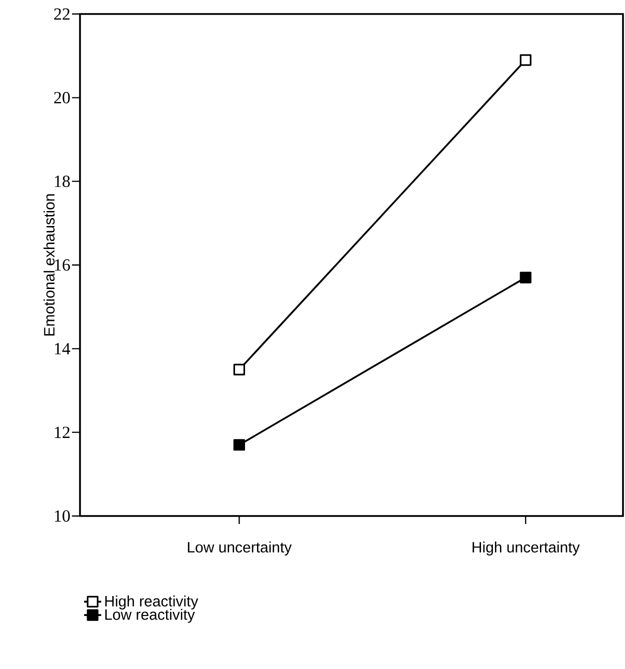 The image size is (625, 669). Describe the element at coordinates (62, 432) in the screenshot. I see `y-tick-label: 12` at that location.